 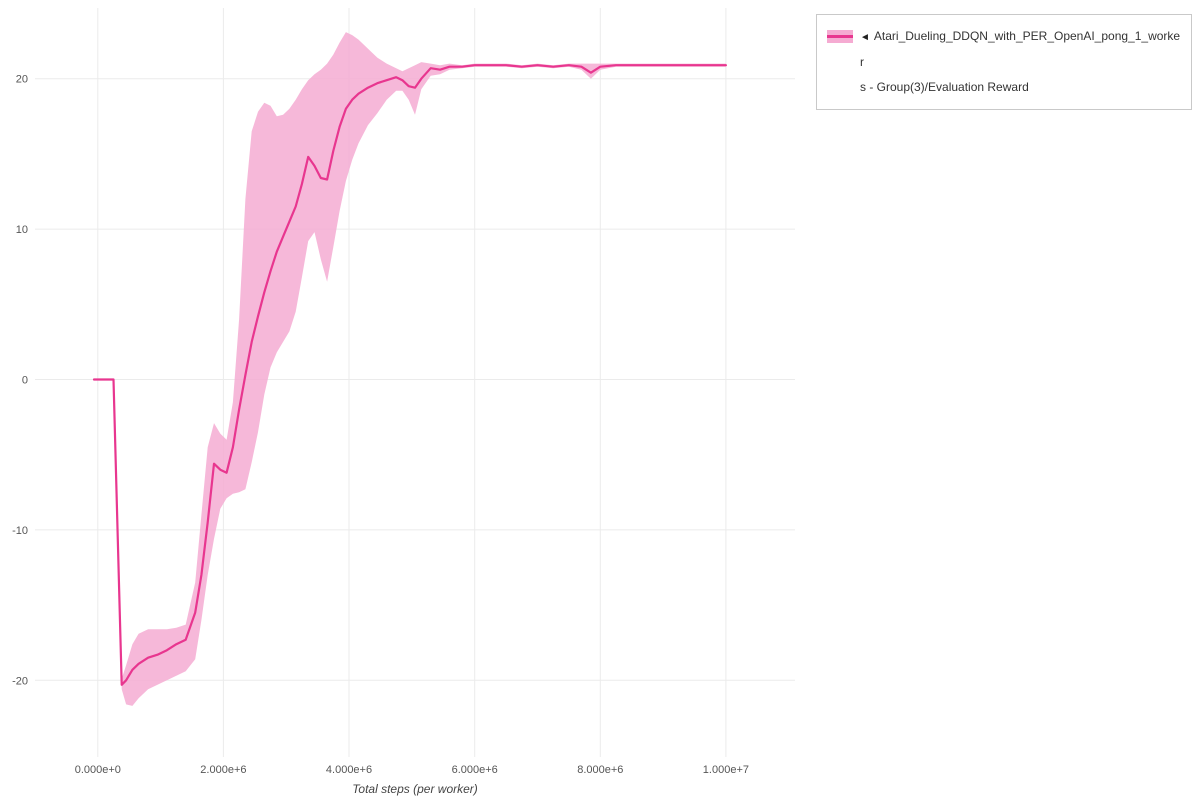 I want to click on legend-swatch-line, so click(x=840, y=36).